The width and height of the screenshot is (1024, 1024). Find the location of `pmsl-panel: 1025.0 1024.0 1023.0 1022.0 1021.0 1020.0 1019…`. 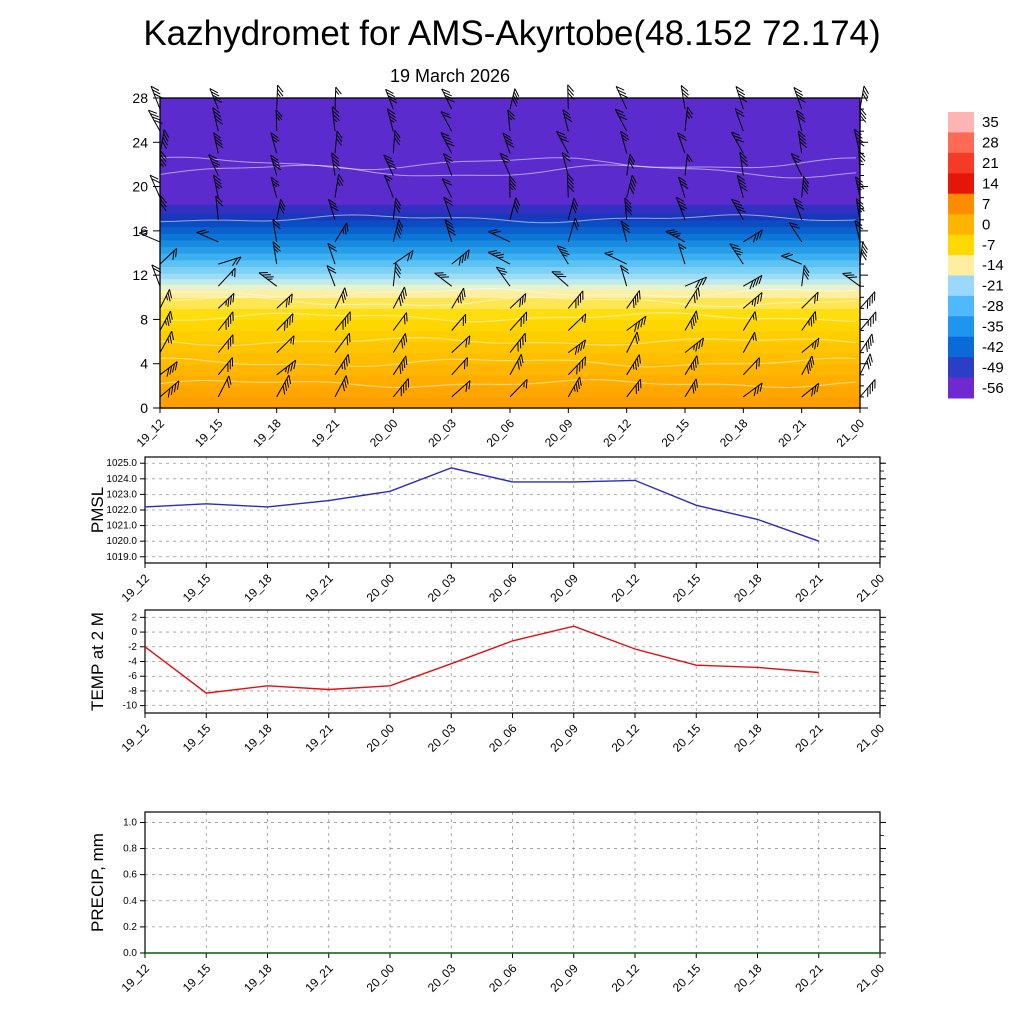

pmsl-panel: 1025.0 1024.0 1023.0 1022.0 1021.0 1020.0 1019… is located at coordinates (488, 530).